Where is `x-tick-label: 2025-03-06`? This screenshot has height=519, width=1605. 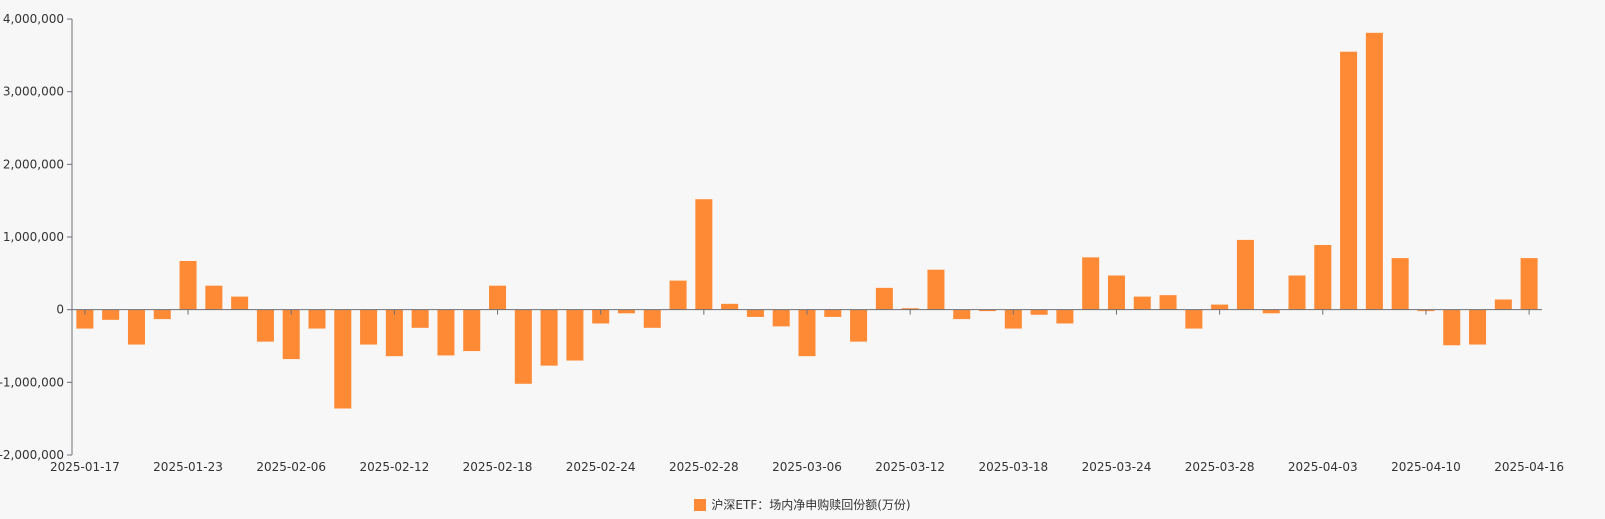 x-tick-label: 2025-03-06 is located at coordinates (807, 467).